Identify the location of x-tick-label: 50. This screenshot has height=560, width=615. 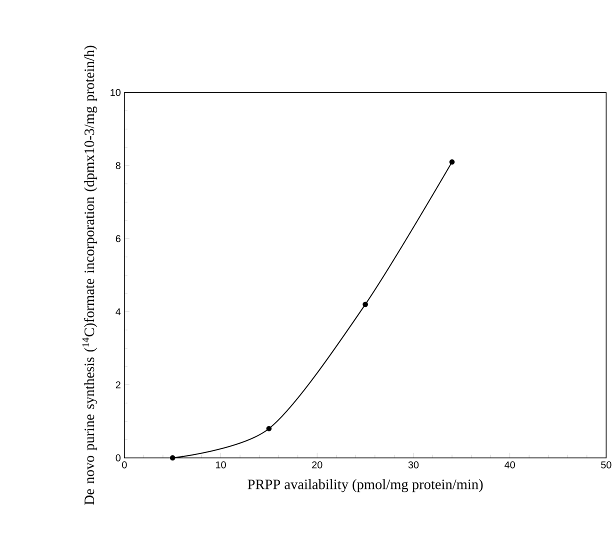
(606, 464).